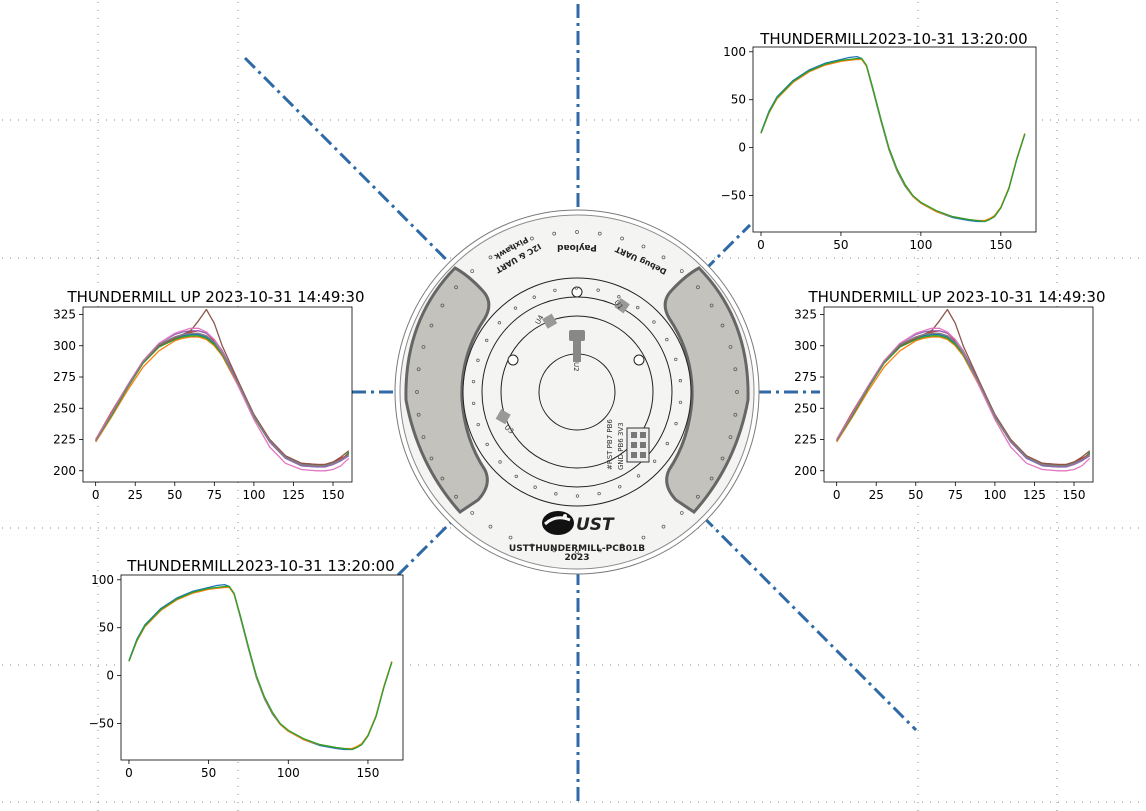 The image size is (1146, 811). What do you see at coordinates (447, 390) in the screenshot?
I see `left-pad` at bounding box center [447, 390].